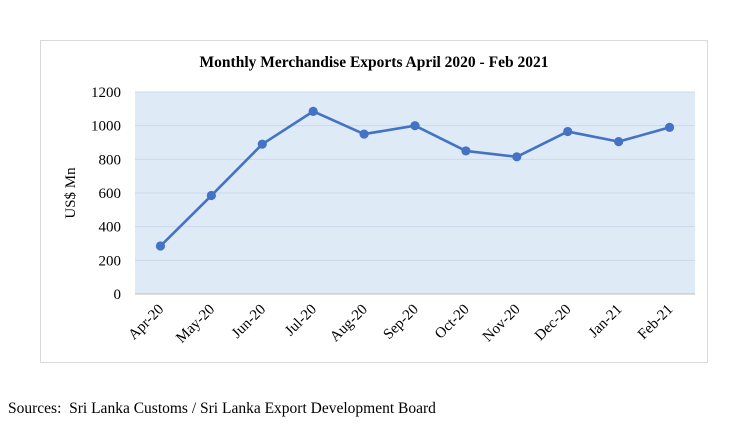  What do you see at coordinates (71, 193) in the screenshot?
I see `y-axis-label: US$ Mn` at bounding box center [71, 193].